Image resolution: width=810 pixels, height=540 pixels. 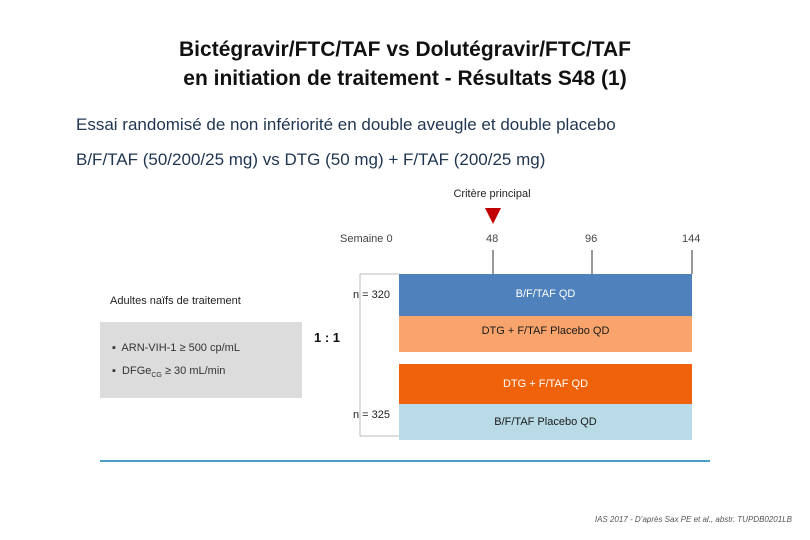 I want to click on arm1-n: n = 320, so click(x=372, y=295).